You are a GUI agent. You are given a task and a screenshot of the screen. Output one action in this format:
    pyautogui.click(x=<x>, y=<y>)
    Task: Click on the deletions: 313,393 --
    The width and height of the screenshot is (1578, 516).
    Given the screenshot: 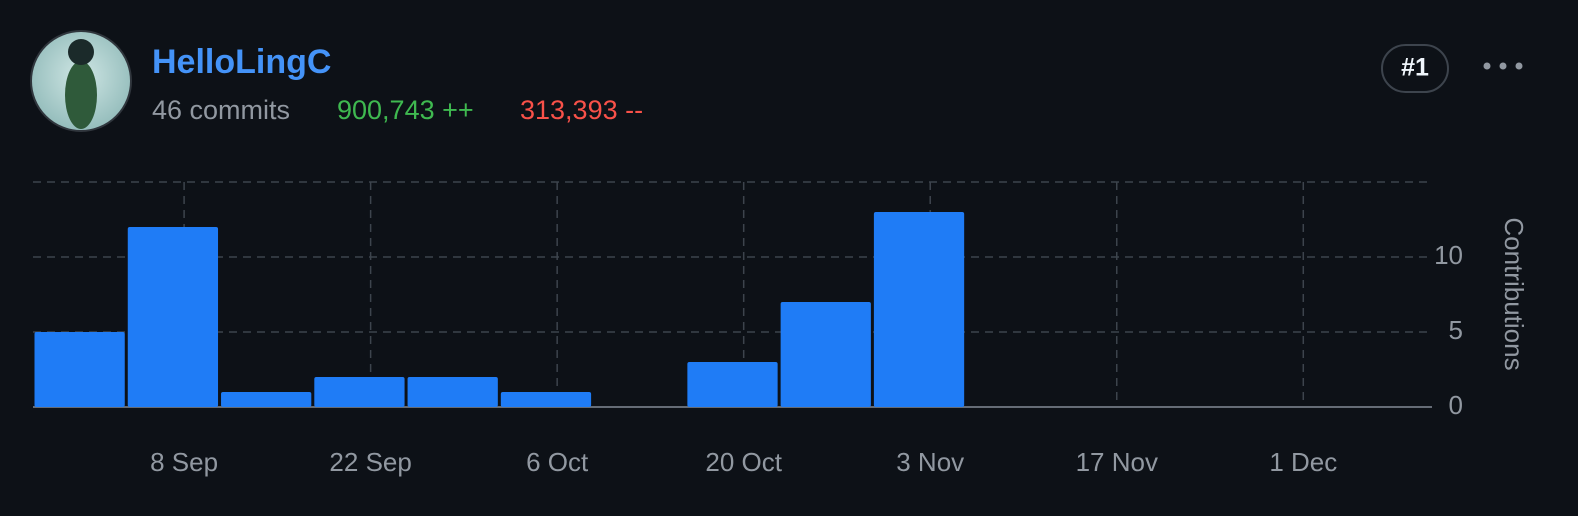 What is the action you would take?
    pyautogui.click(x=581, y=110)
    